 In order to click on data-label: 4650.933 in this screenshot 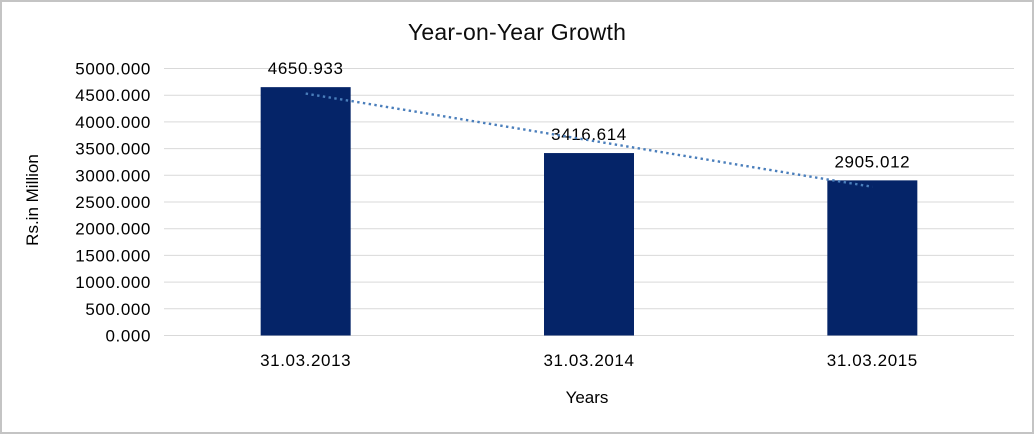, I will do `click(306, 68)`.